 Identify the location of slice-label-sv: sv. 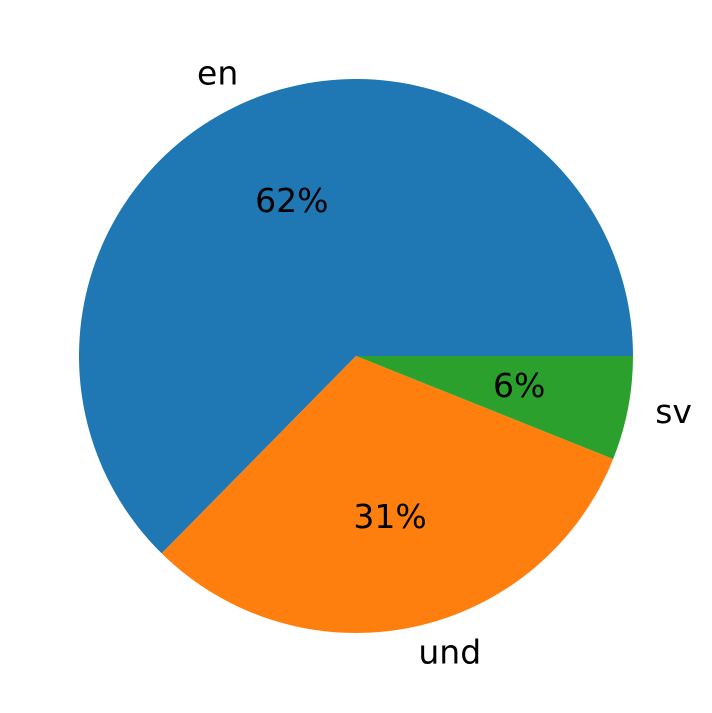
(673, 411).